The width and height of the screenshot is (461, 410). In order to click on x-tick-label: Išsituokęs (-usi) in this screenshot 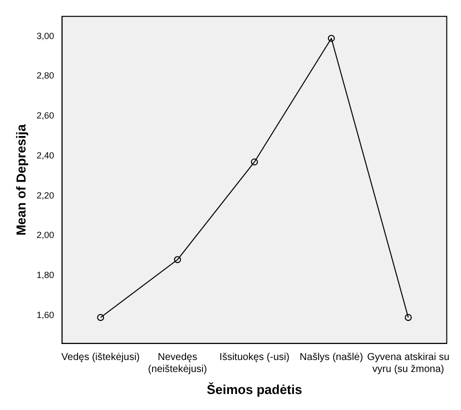, I will do `click(254, 358)`.